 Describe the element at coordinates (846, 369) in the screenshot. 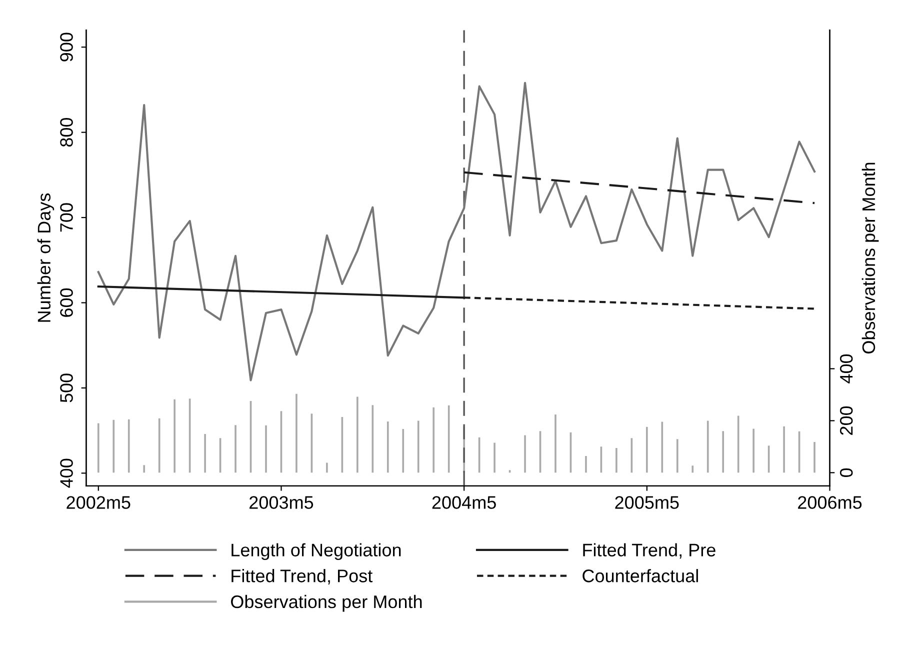

I see `y2-tick-label: 400` at that location.